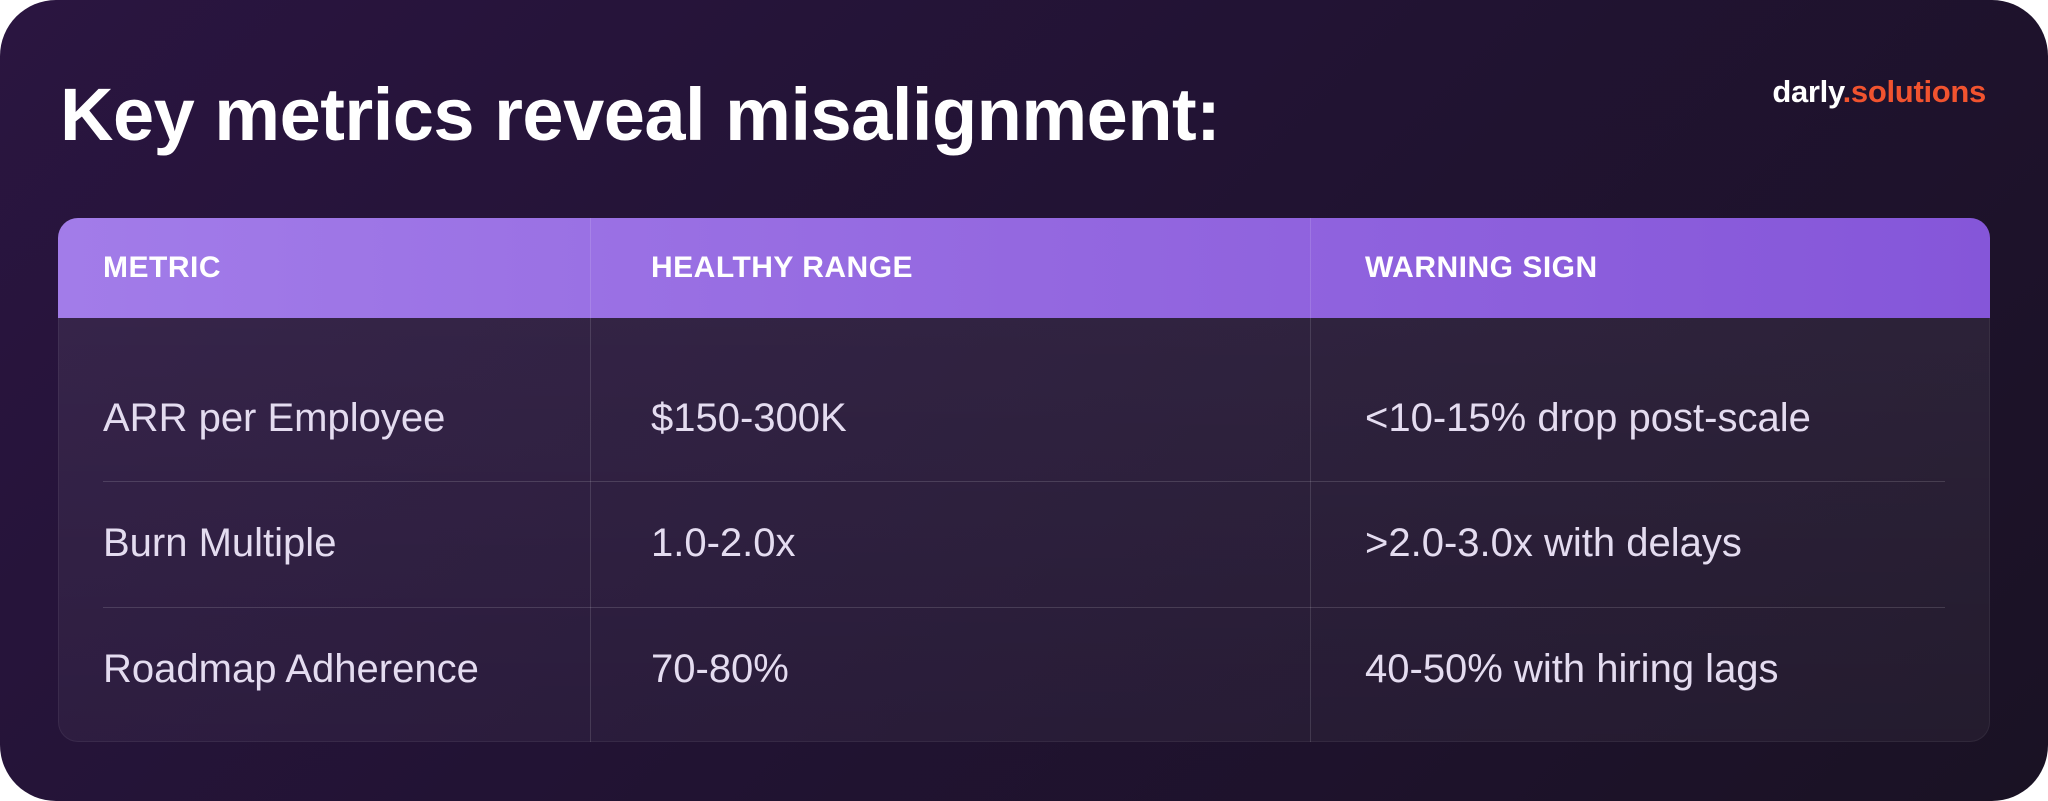  Describe the element at coordinates (291, 669) in the screenshot. I see `cell-metric: Roadmap Adherence` at that location.